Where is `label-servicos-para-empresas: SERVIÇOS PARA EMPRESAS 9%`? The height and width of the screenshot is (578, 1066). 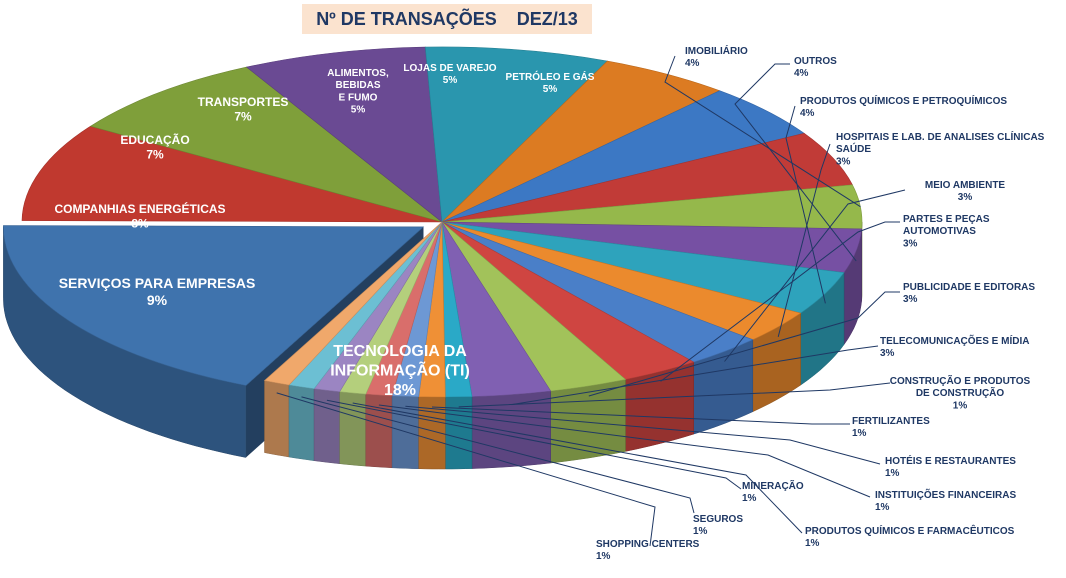
label-servicos-para-empresas: SERVIÇOS PARA EMPRESAS 9% is located at coordinates (157, 291).